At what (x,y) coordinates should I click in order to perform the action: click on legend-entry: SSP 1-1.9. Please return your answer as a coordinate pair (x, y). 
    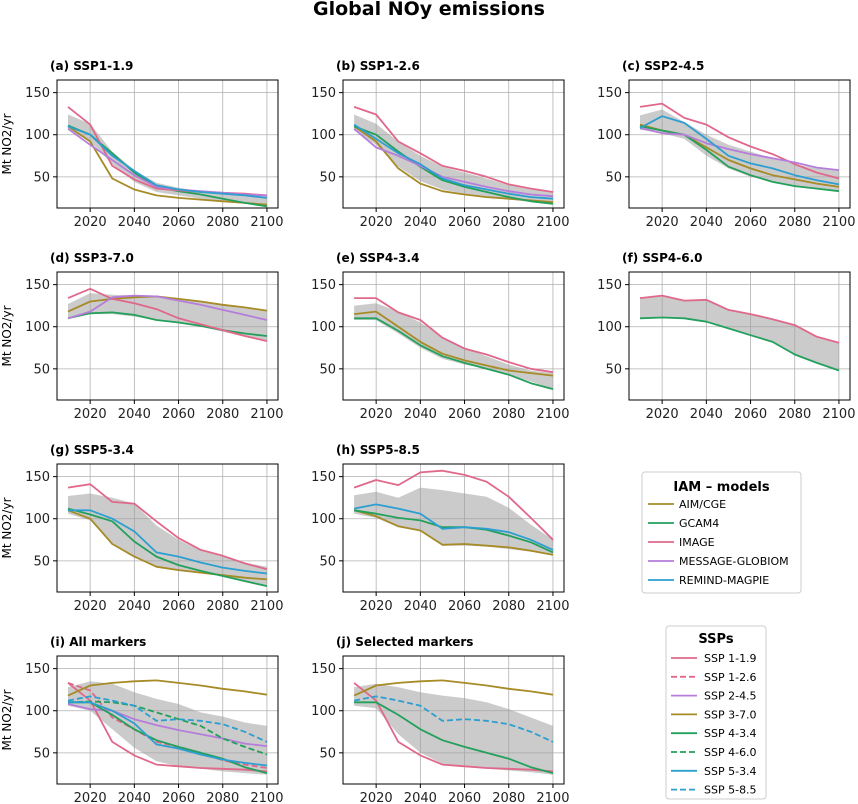
    Looking at the image, I should click on (730, 658).